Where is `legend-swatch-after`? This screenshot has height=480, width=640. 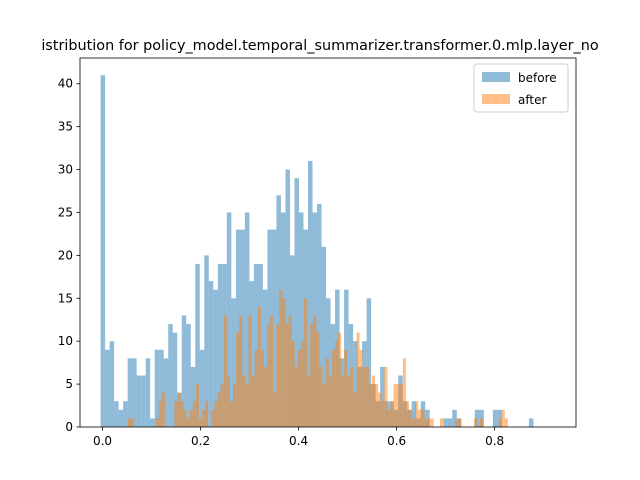
legend-swatch-after is located at coordinates (496, 99).